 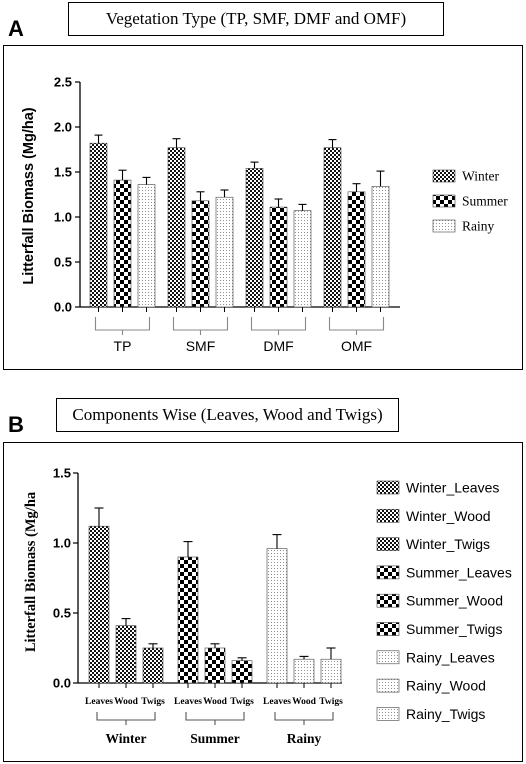 What do you see at coordinates (444, 201) in the screenshot?
I see `legend-swatch-summer` at bounding box center [444, 201].